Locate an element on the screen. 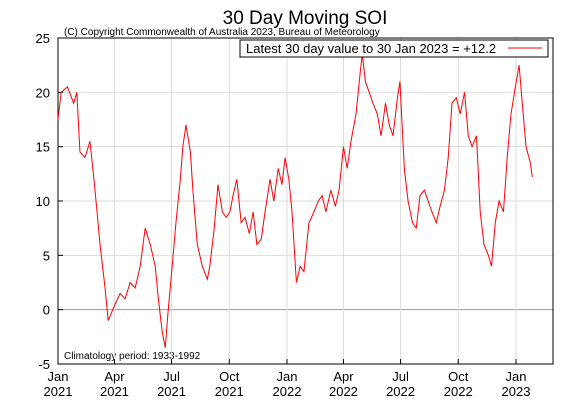 The height and width of the screenshot is (403, 576). annotation: Climatology period: 1933-1992 is located at coordinates (132, 356).